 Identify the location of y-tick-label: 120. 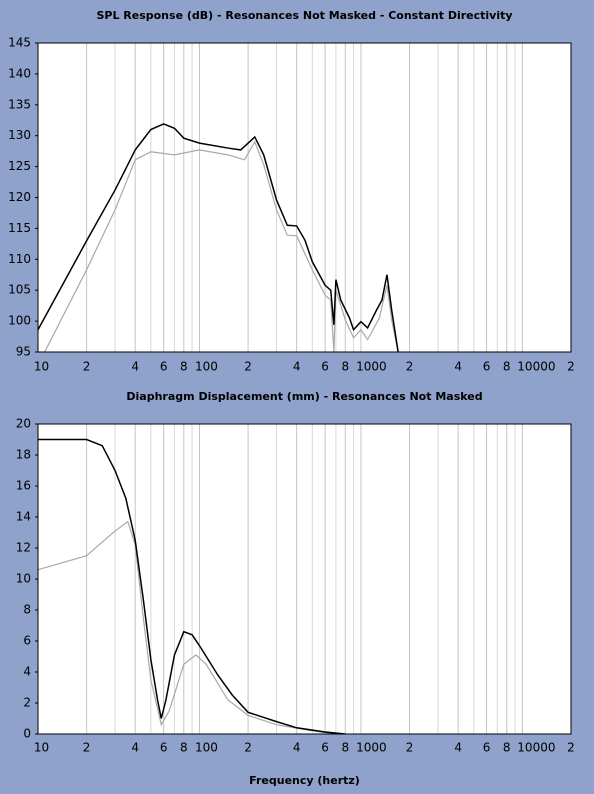
(19, 197).